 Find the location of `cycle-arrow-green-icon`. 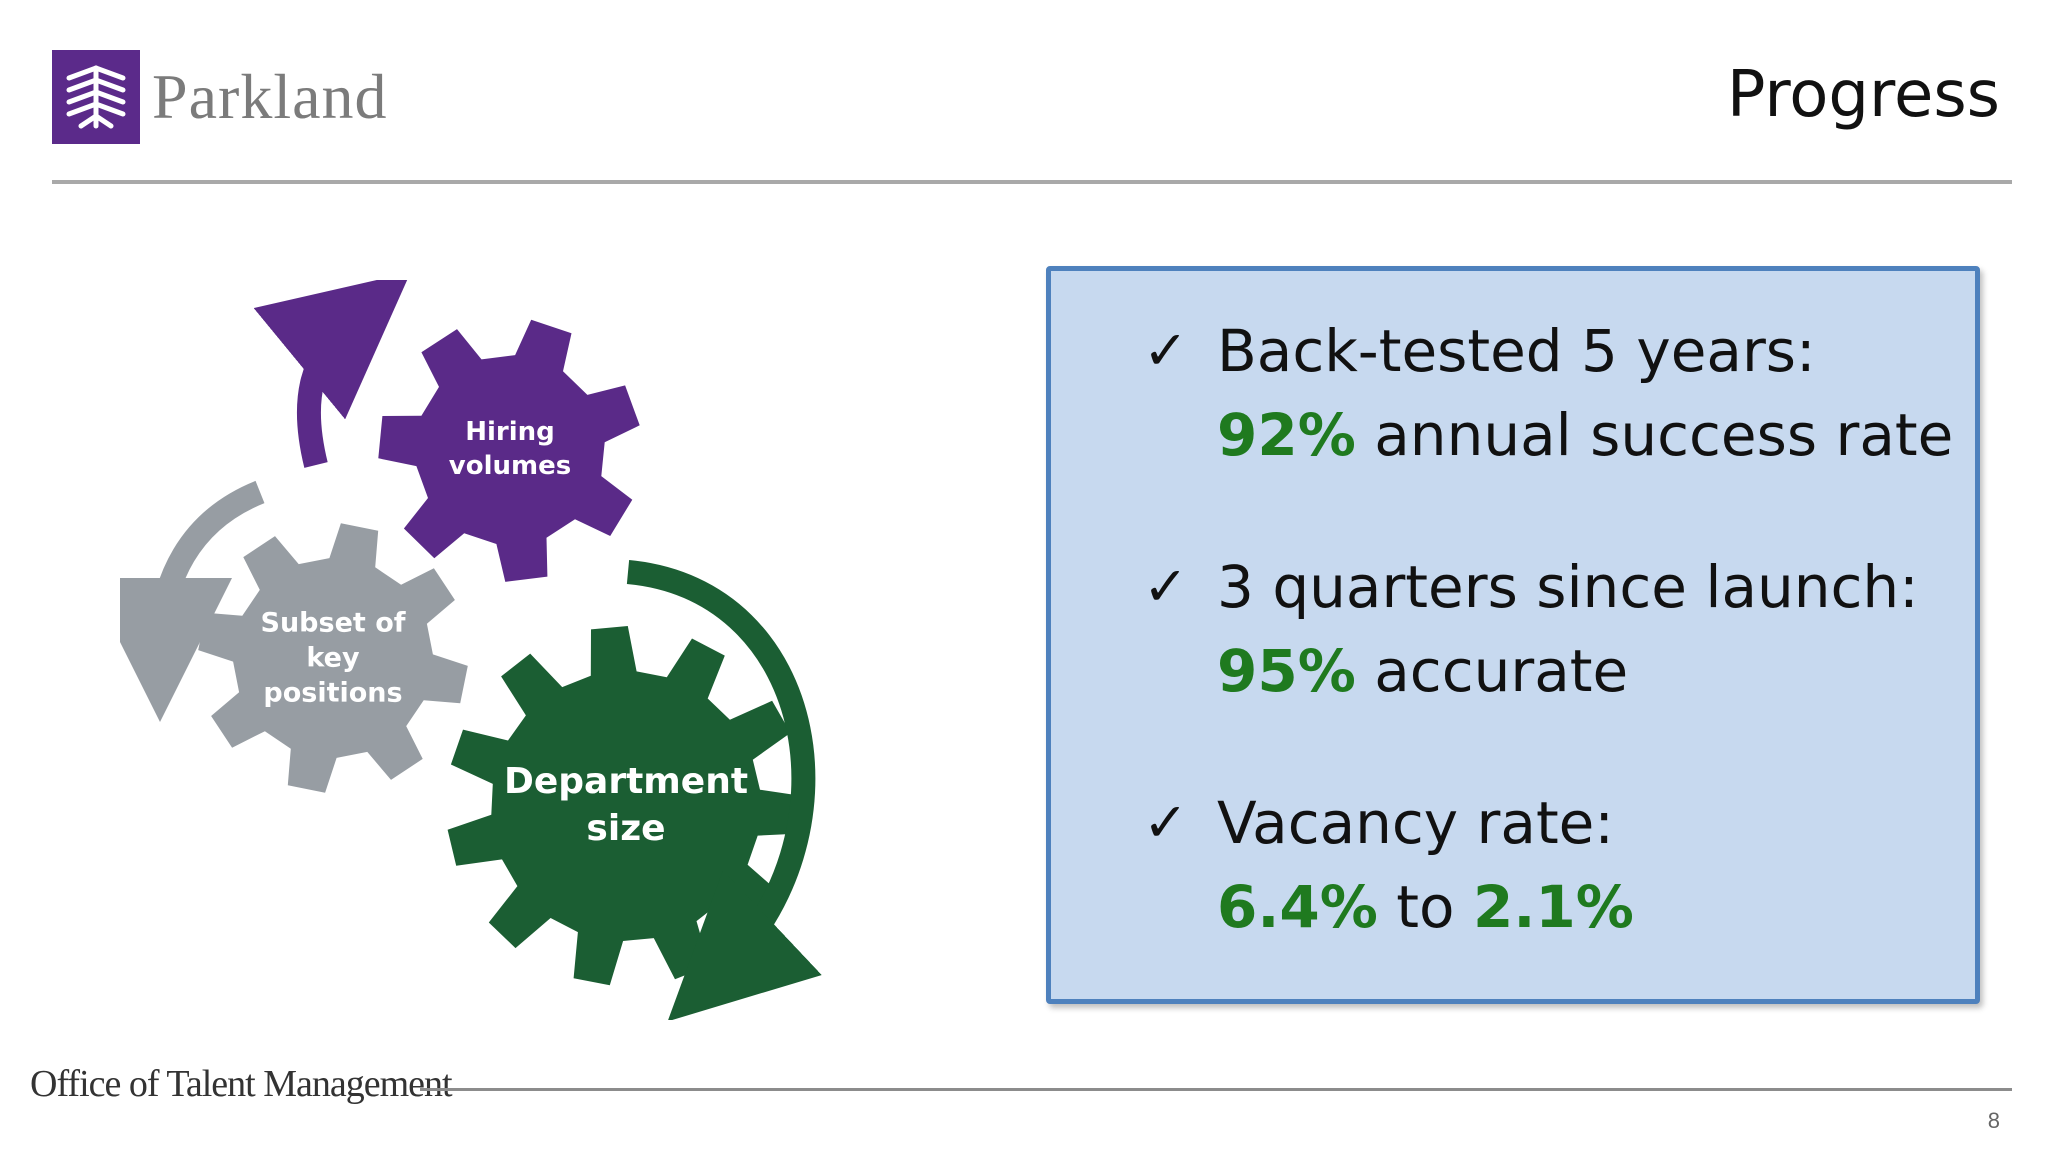

cycle-arrow-green-icon is located at coordinates (724, 791).